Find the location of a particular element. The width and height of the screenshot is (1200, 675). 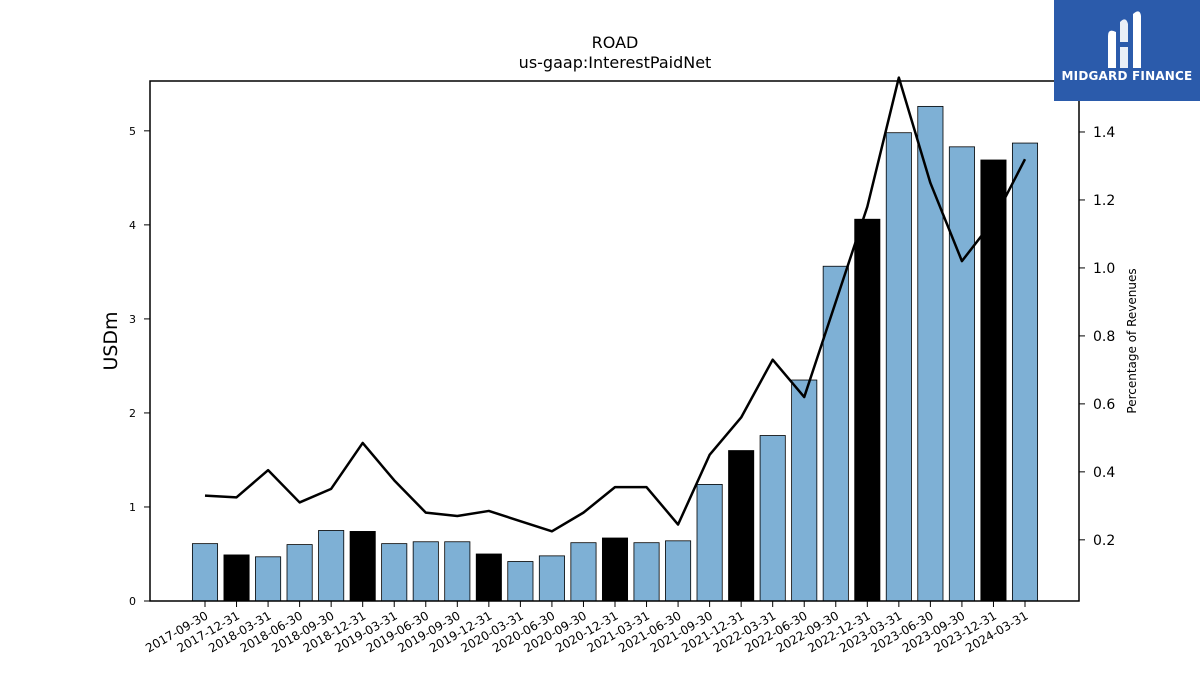

y-axis-right: 0.2 0.4 0.6 0.8 1.0 1.2 1.4 is located at coordinates (1097, 337).